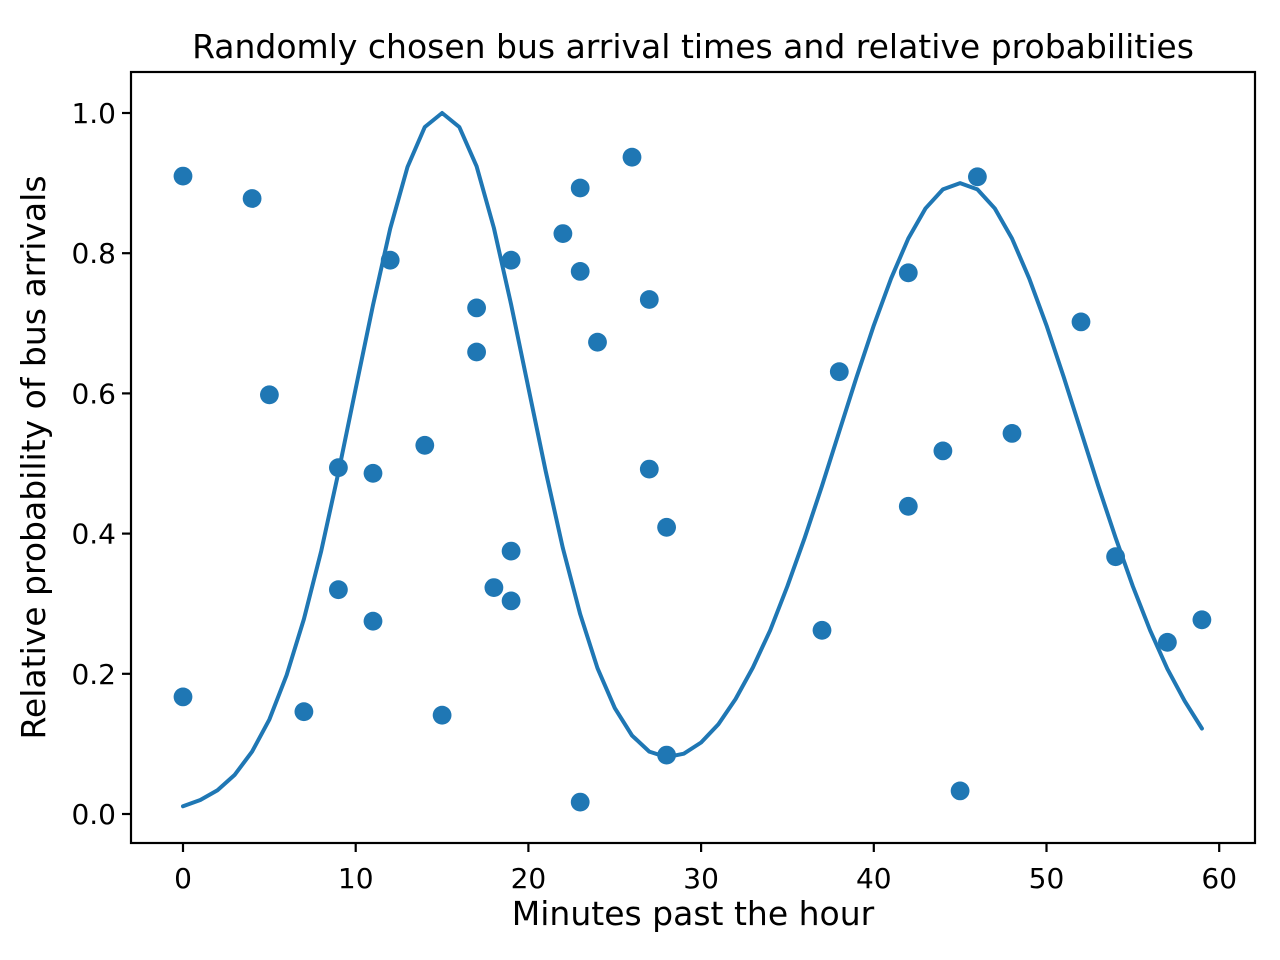 This screenshot has height=960, width=1280. What do you see at coordinates (529, 878) in the screenshot?
I see `x-tick-label: 20` at bounding box center [529, 878].